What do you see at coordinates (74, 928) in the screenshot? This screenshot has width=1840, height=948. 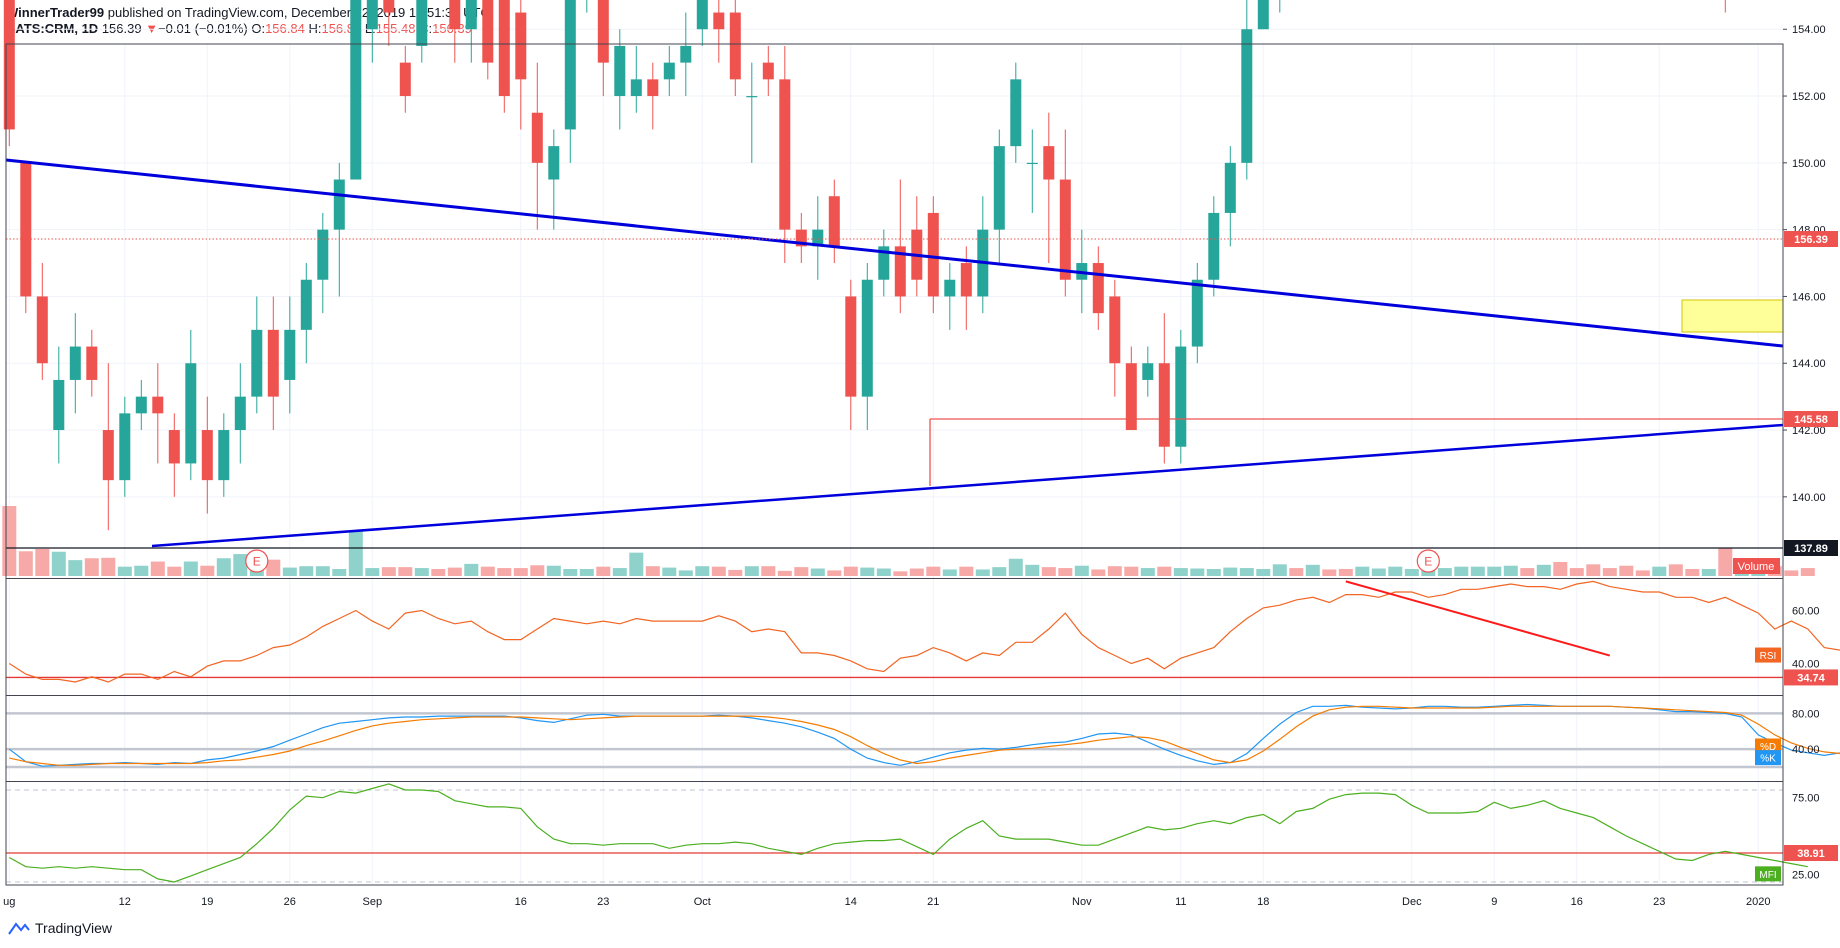 I see `footer-brand: TradingView` at bounding box center [74, 928].